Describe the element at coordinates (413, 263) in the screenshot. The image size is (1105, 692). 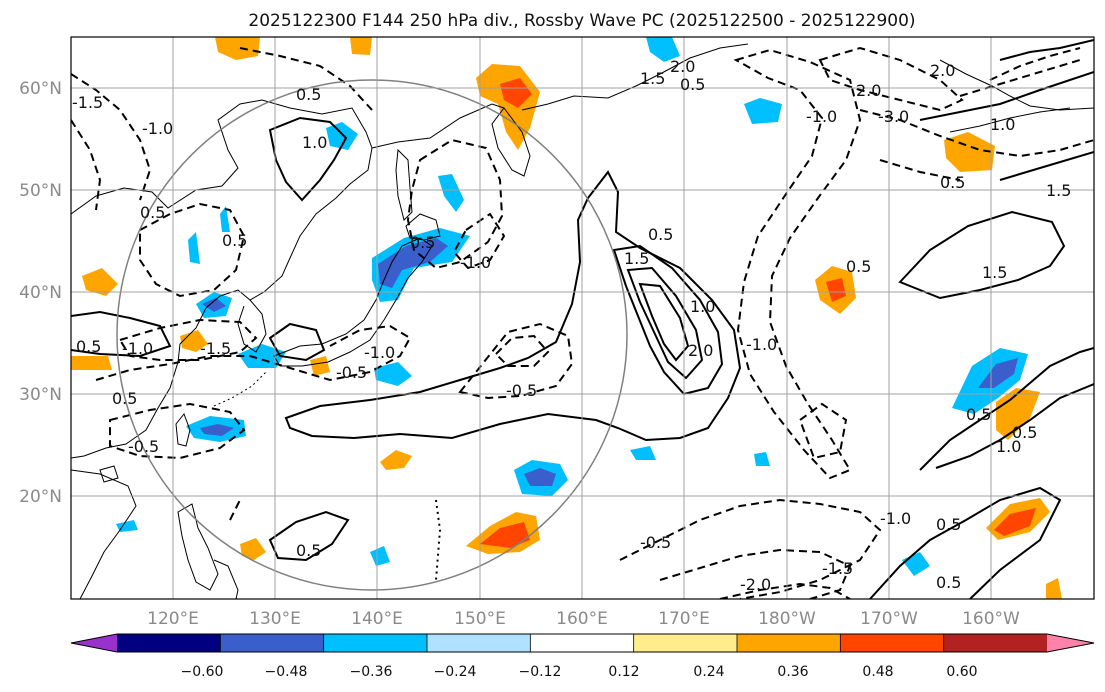
I see `shade-neg-5b` at that location.